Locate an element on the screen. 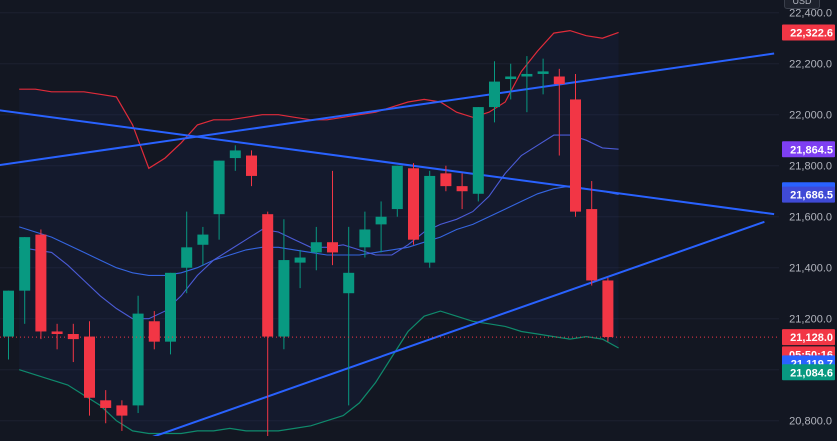  y-tick-label-8: 20,800.0 is located at coordinates (810, 422).